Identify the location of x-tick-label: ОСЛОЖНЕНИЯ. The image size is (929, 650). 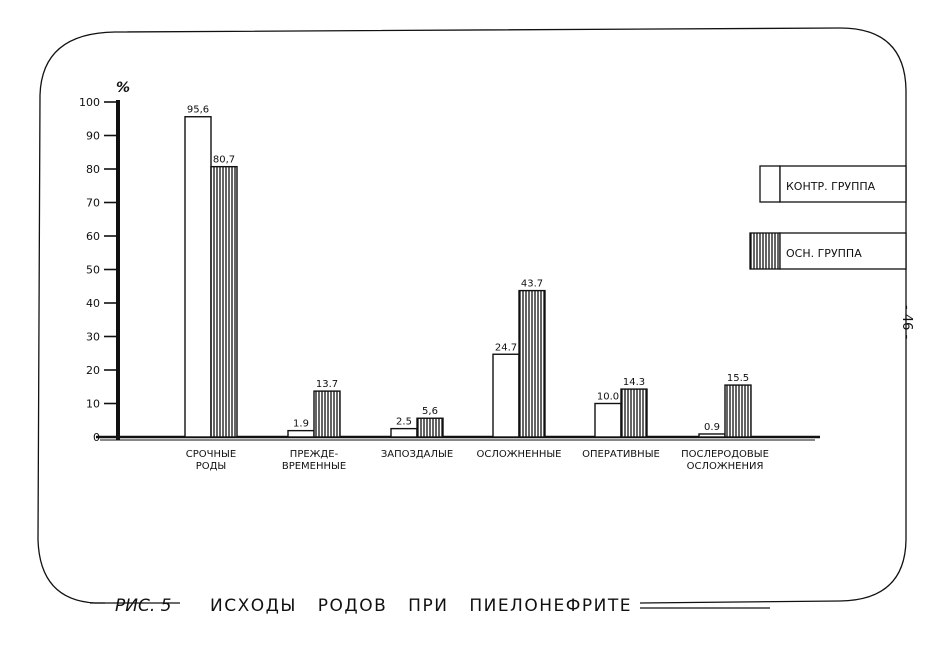
(725, 466).